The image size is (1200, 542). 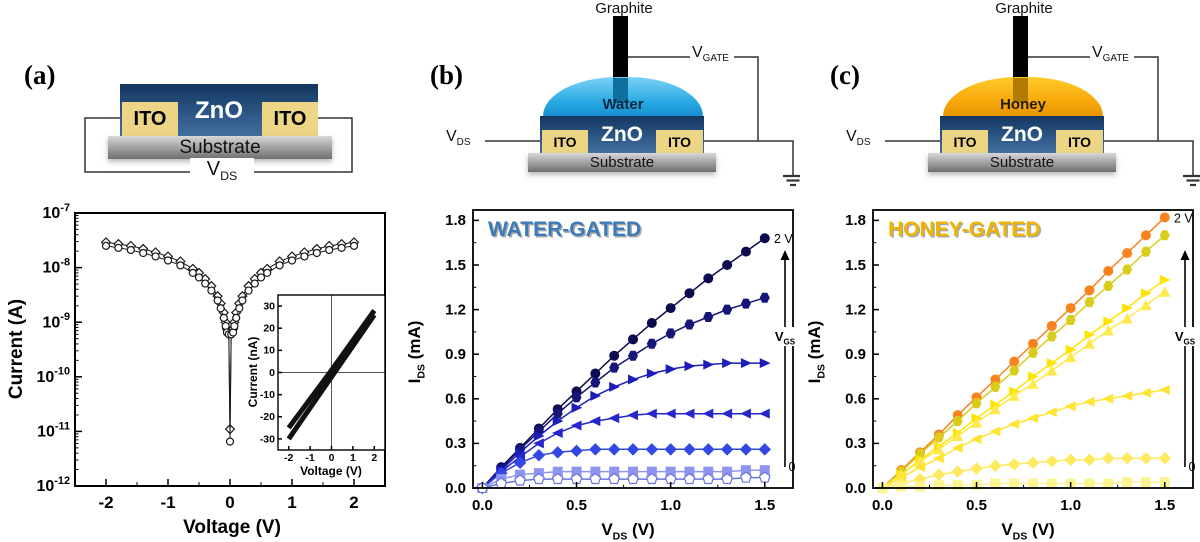 What do you see at coordinates (53, 485) in the screenshot?
I see `svg-text: 10⁻¹²` at bounding box center [53, 485].